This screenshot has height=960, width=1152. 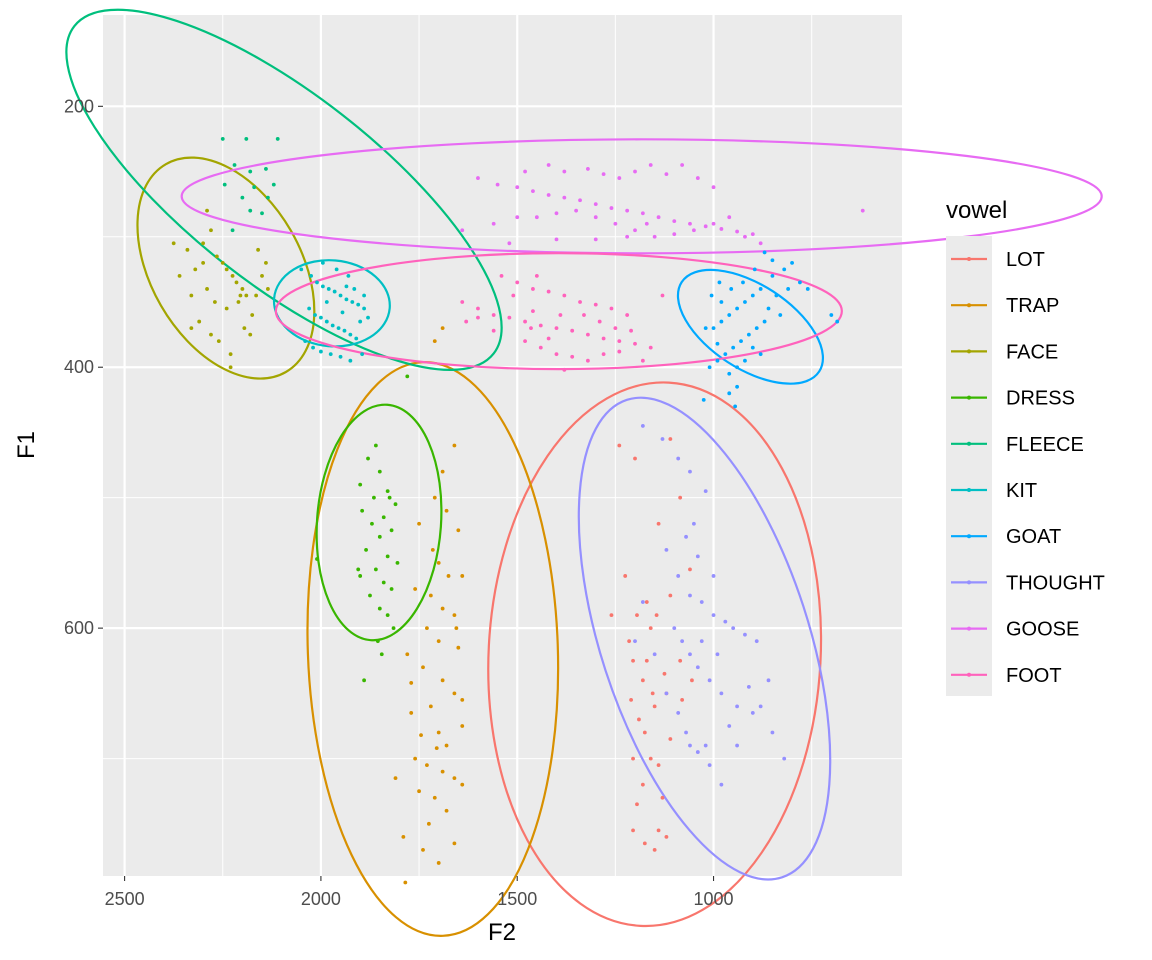 I want to click on legend-label-goose: GOOSE, so click(x=1042, y=630).